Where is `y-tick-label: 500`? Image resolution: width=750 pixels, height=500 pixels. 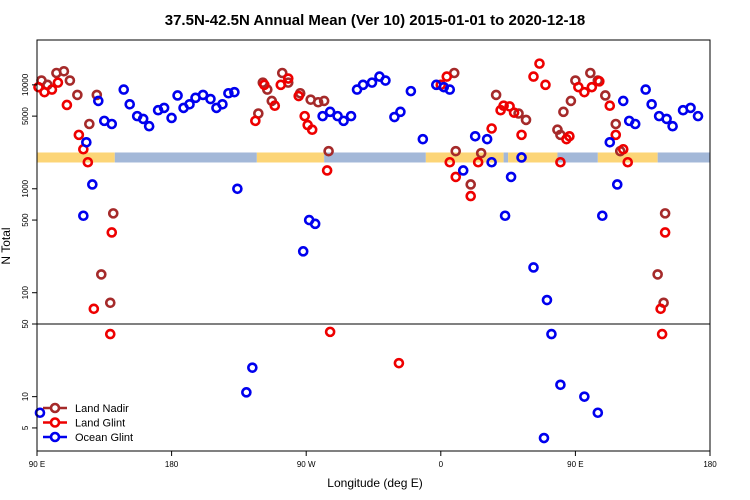 y-tick-label: 500 is located at coordinates (25, 220).